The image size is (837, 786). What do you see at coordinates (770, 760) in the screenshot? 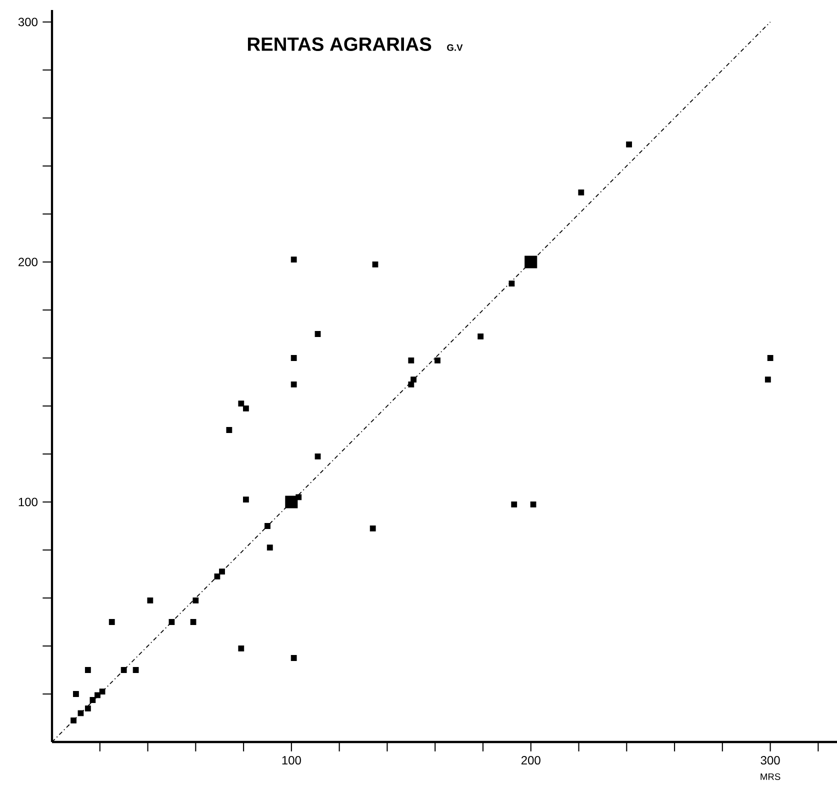
I see `x-tick-label: 300` at bounding box center [770, 760].